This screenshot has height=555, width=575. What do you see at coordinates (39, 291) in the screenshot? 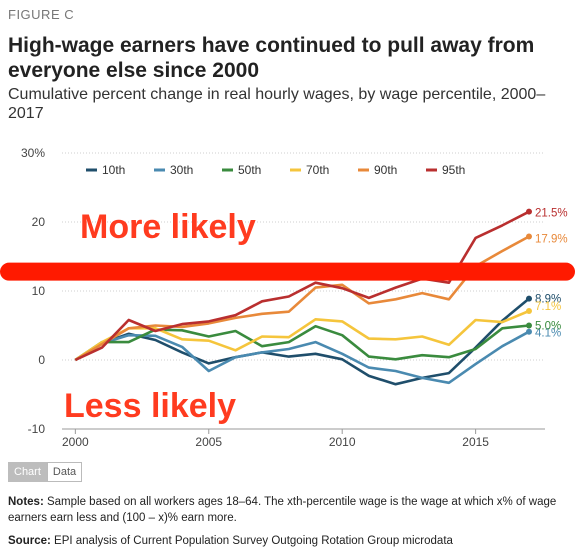
I see `y-tick-label: 10` at bounding box center [39, 291].